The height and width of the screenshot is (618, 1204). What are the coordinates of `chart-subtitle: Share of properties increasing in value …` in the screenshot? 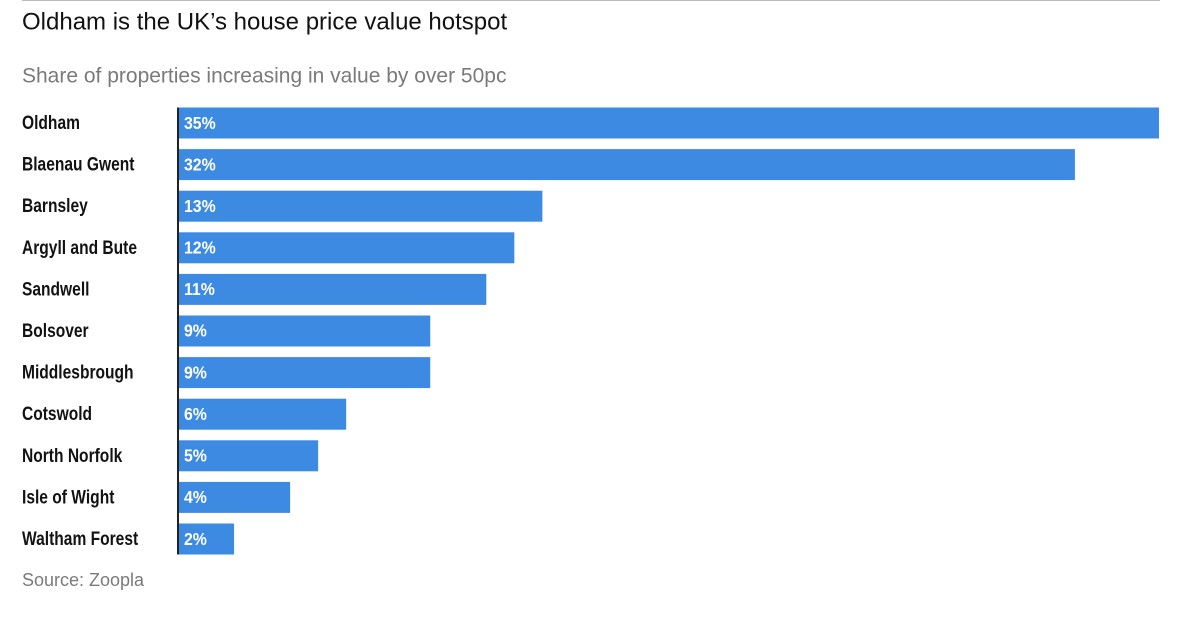 It's located at (264, 76).